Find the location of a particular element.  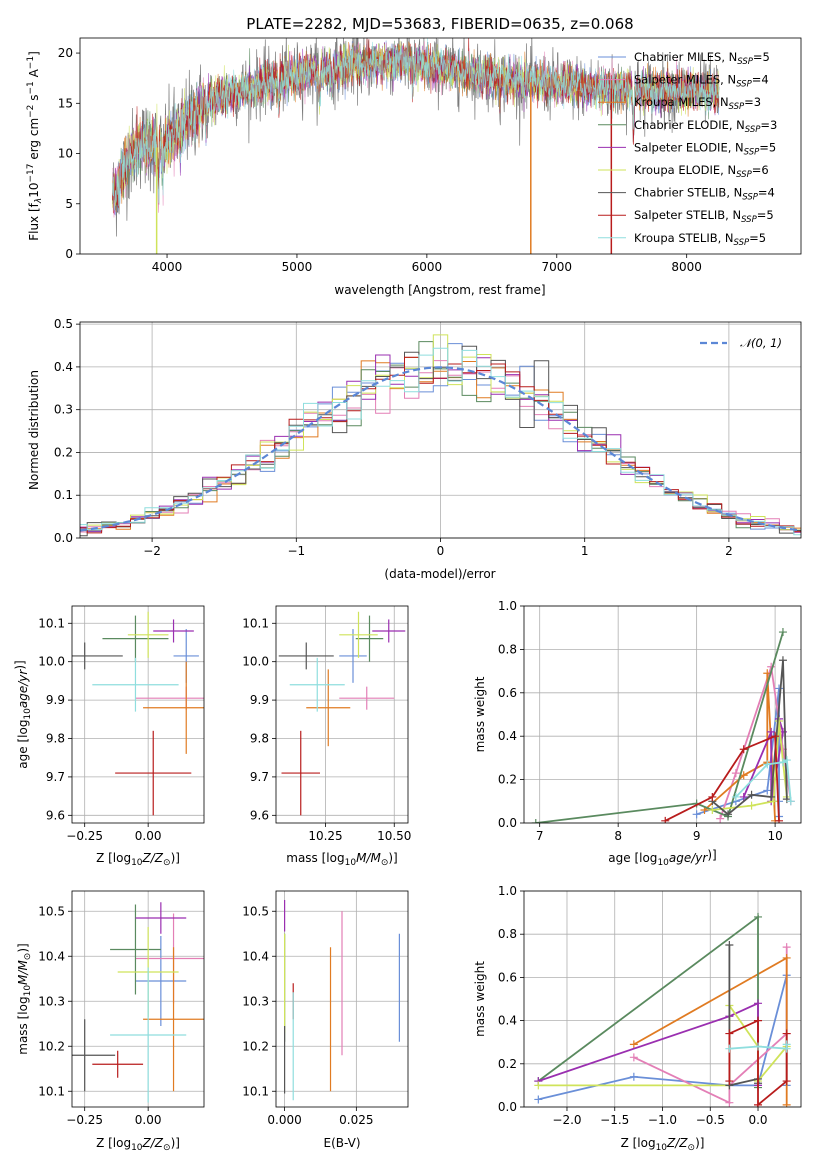

age-vs-Z-ytick-label: 9.8 is located at coordinates (55, 739).